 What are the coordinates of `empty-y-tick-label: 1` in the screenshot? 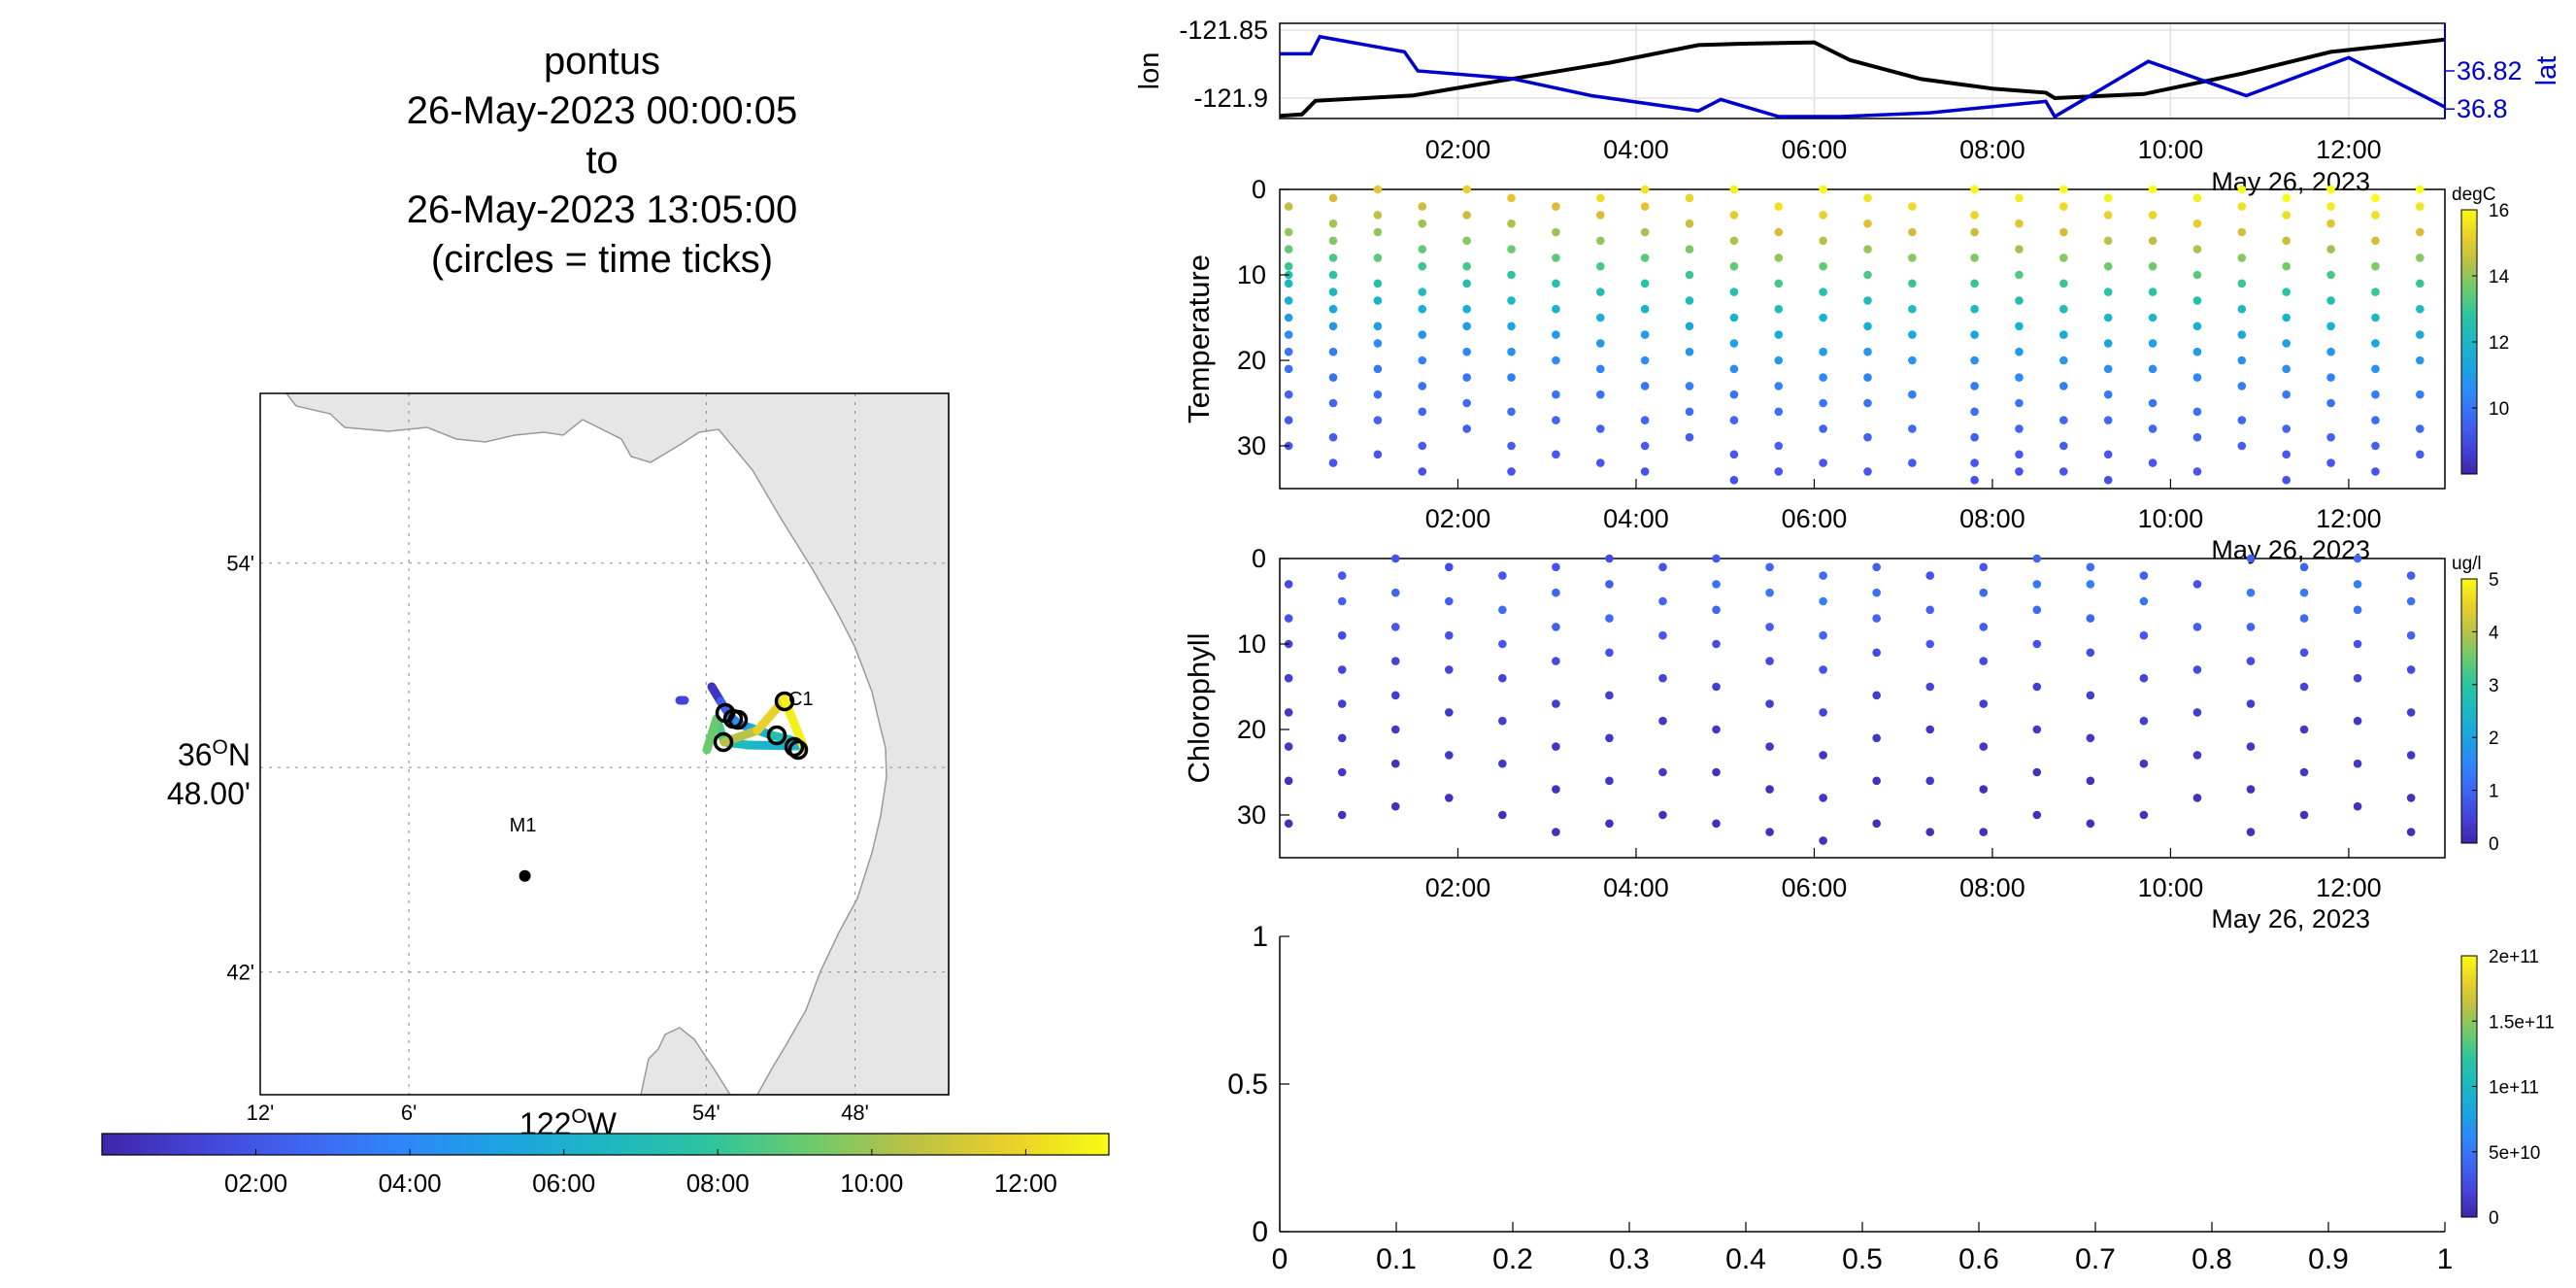 It's located at (1260, 937).